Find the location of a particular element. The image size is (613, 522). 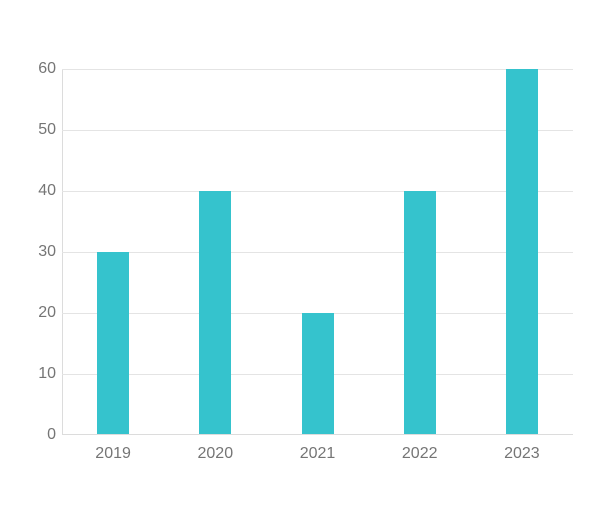

y-tick-label-20: 20 is located at coordinates (47, 312).